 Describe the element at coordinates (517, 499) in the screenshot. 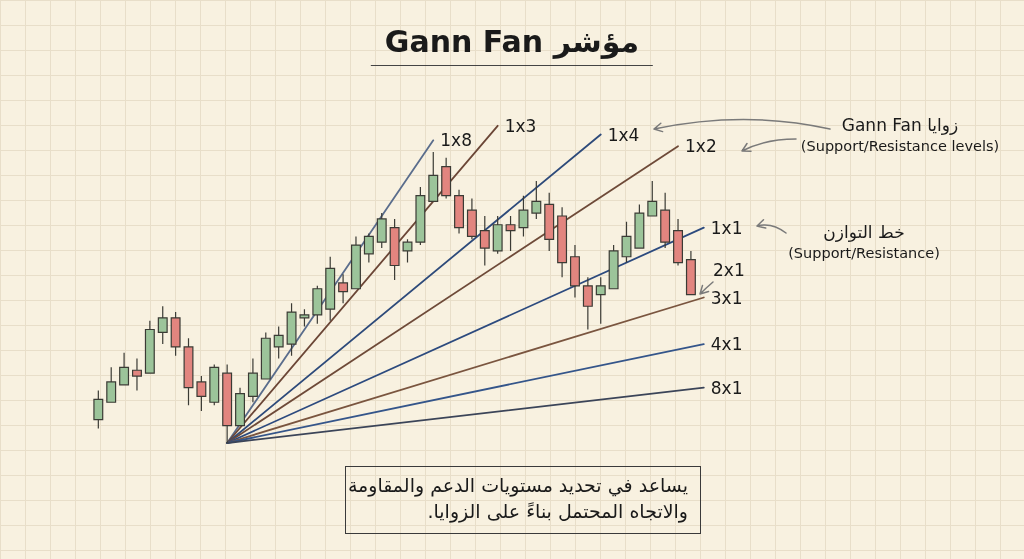

I see `text: يساعد في تحديد مستويات الدعم والمقاومة والاتجاه المحتمل بناءً على الزوايا.` at that location.